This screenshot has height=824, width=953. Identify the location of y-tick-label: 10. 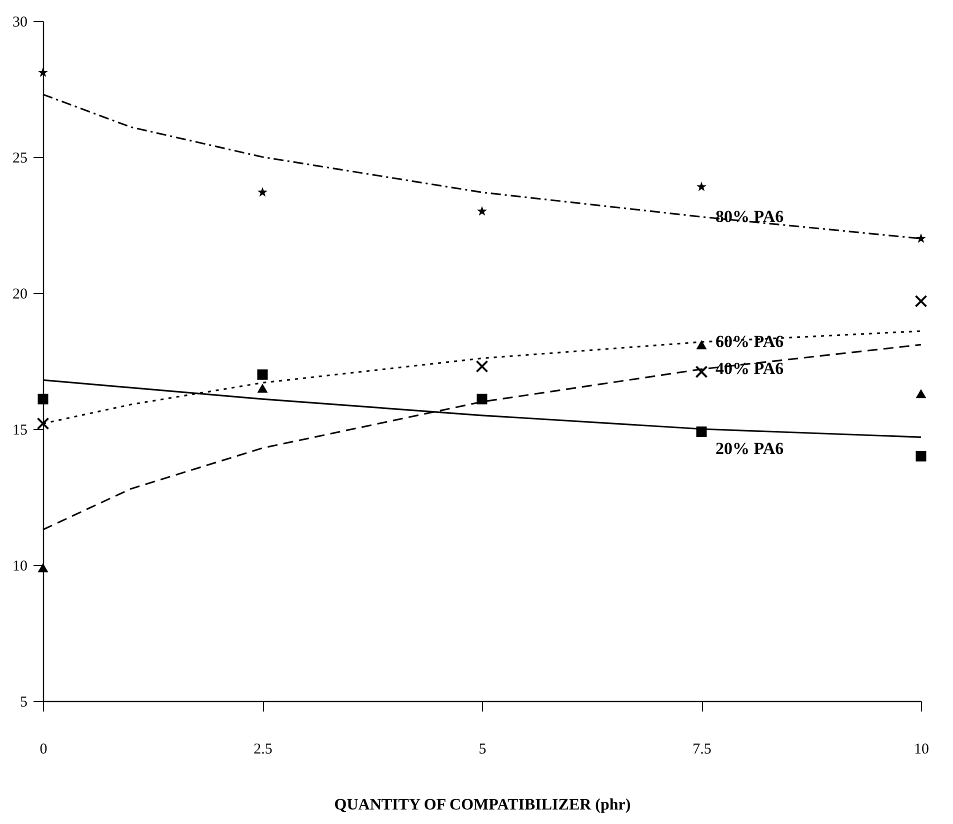
(20, 566).